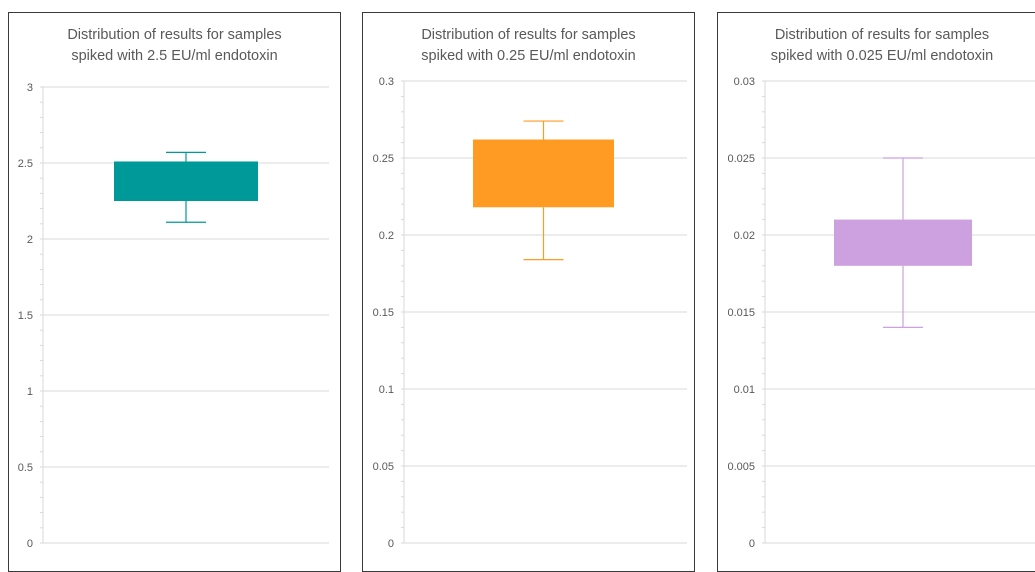  I want to click on y-tick-label: 0.01, so click(744, 390).